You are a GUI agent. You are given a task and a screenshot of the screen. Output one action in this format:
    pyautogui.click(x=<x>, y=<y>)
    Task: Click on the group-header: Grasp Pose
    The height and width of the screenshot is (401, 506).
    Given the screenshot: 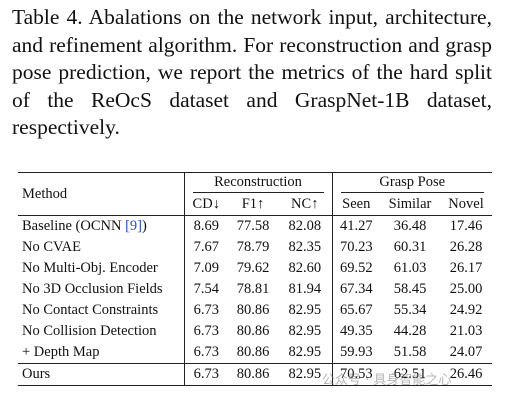 What is the action you would take?
    pyautogui.click(x=412, y=183)
    